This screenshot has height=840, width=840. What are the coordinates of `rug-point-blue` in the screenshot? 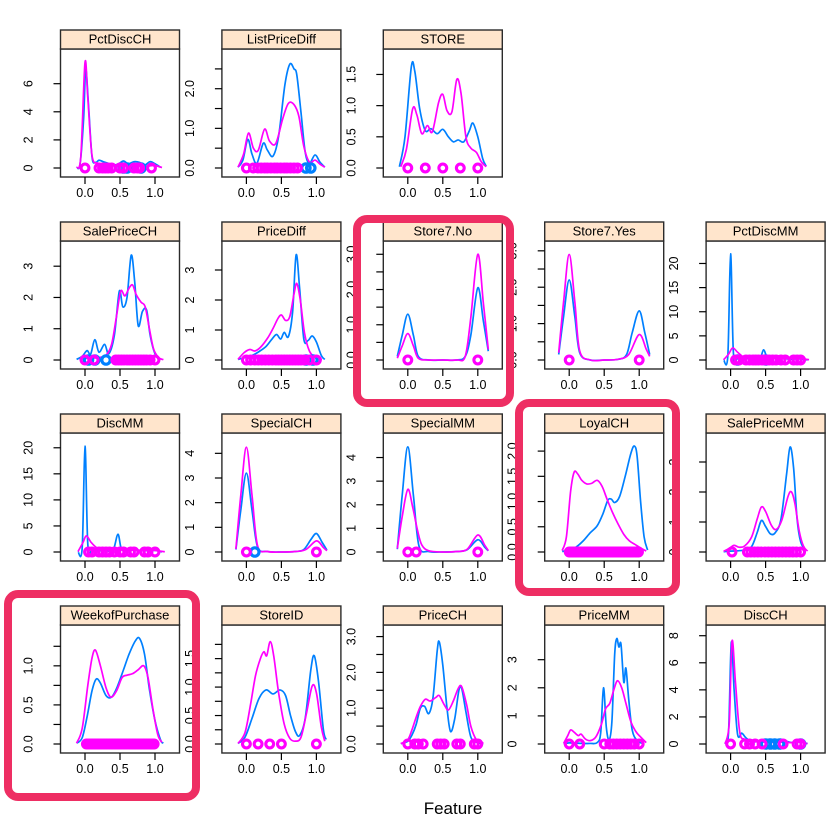 It's located at (779, 744).